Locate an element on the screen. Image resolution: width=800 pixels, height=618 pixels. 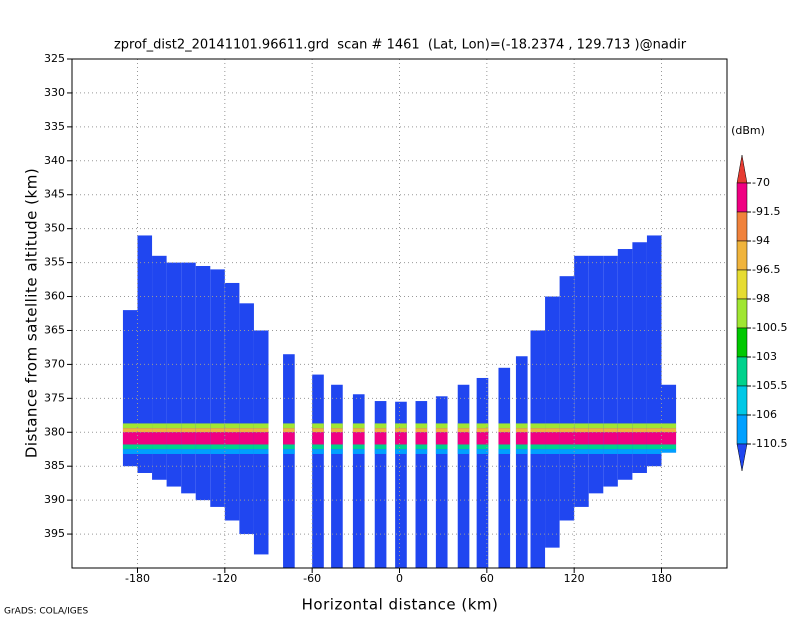
y-tick-label: 350 is located at coordinates (54, 228).